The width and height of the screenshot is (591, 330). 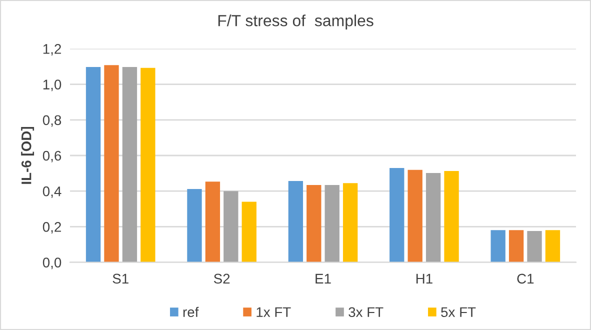 I want to click on legend-label: ref, so click(x=191, y=312).